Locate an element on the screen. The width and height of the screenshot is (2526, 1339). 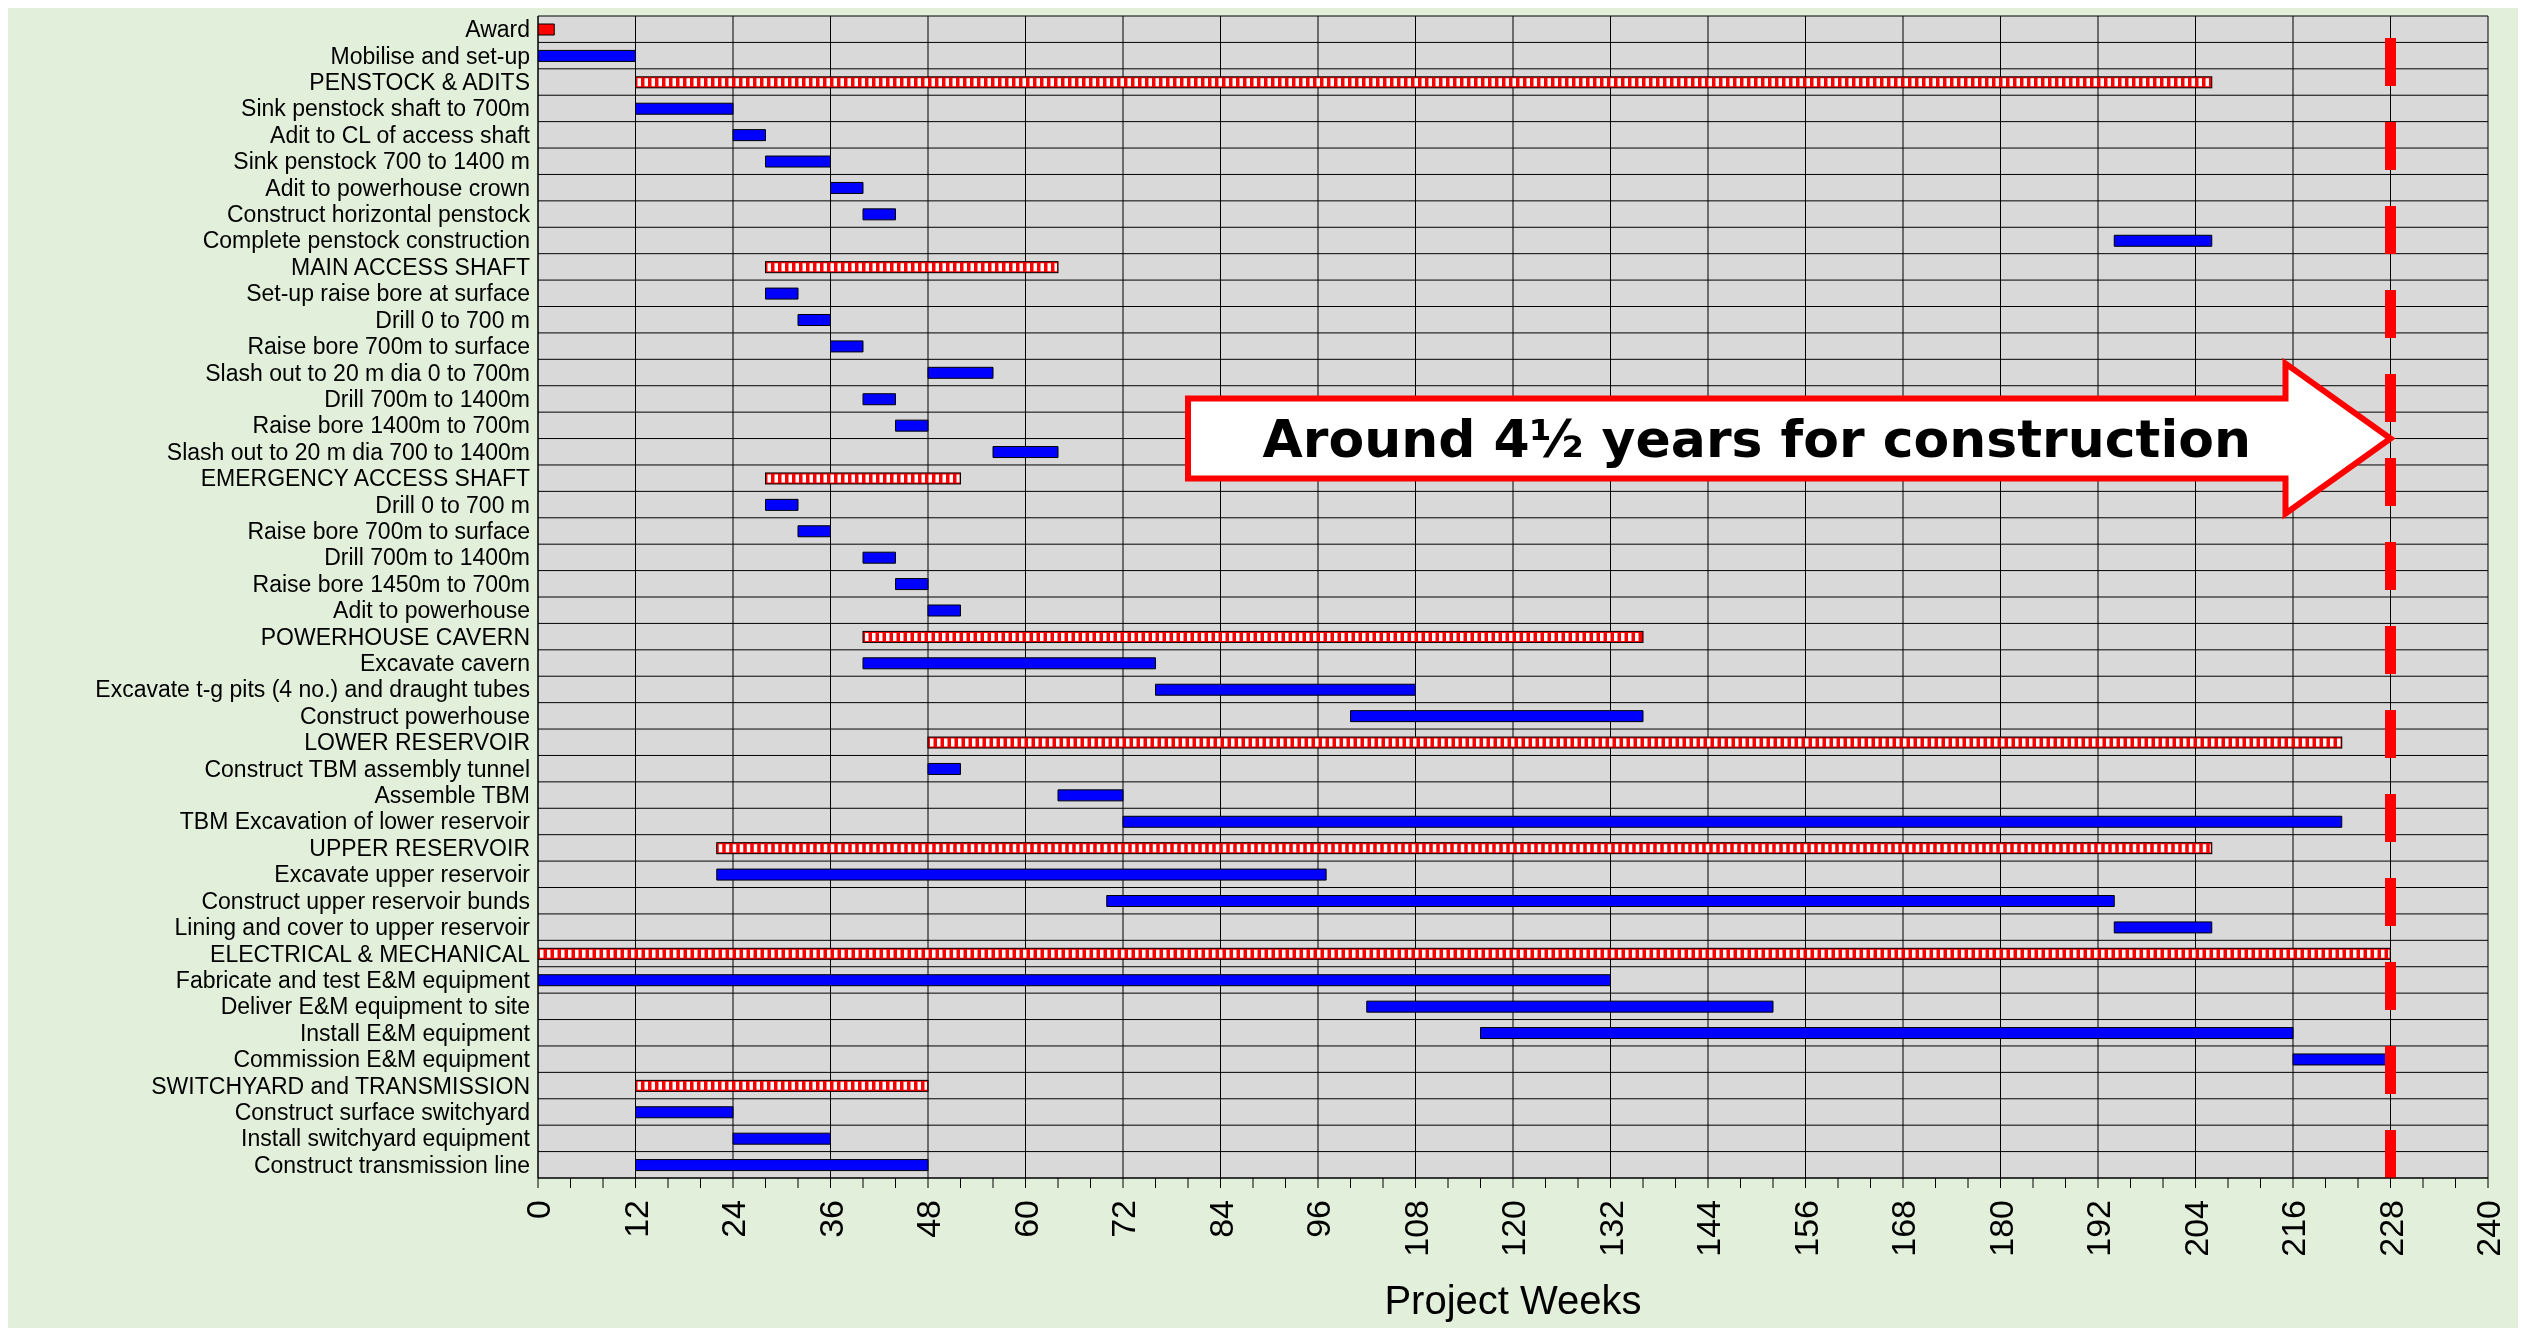
y-tick-label: Construct upper reservoir bunds is located at coordinates (365, 900).